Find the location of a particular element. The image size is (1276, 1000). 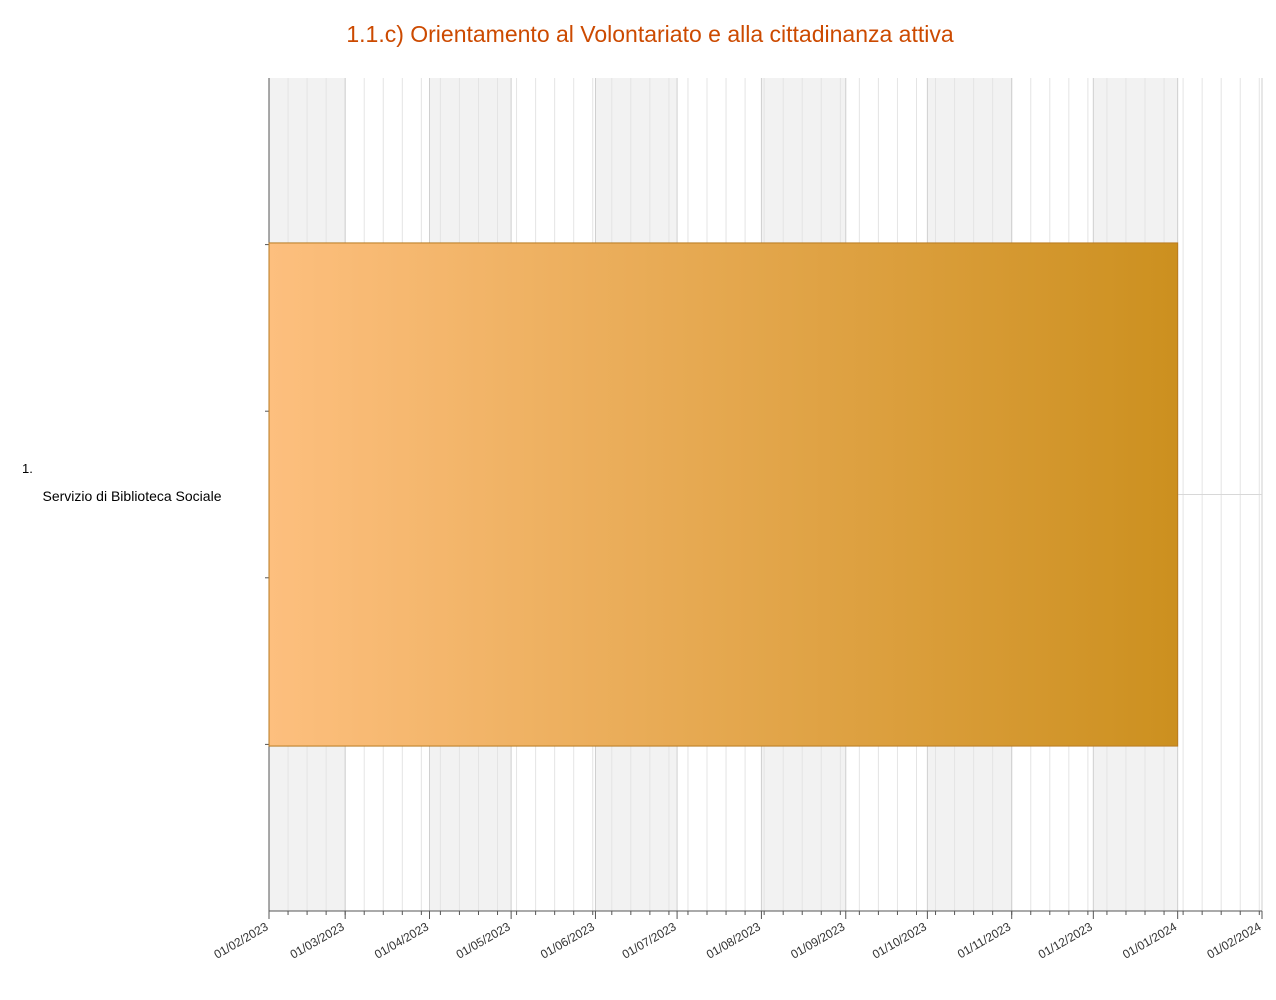

x-tick-label: 01/06/2023 is located at coordinates (567, 940).